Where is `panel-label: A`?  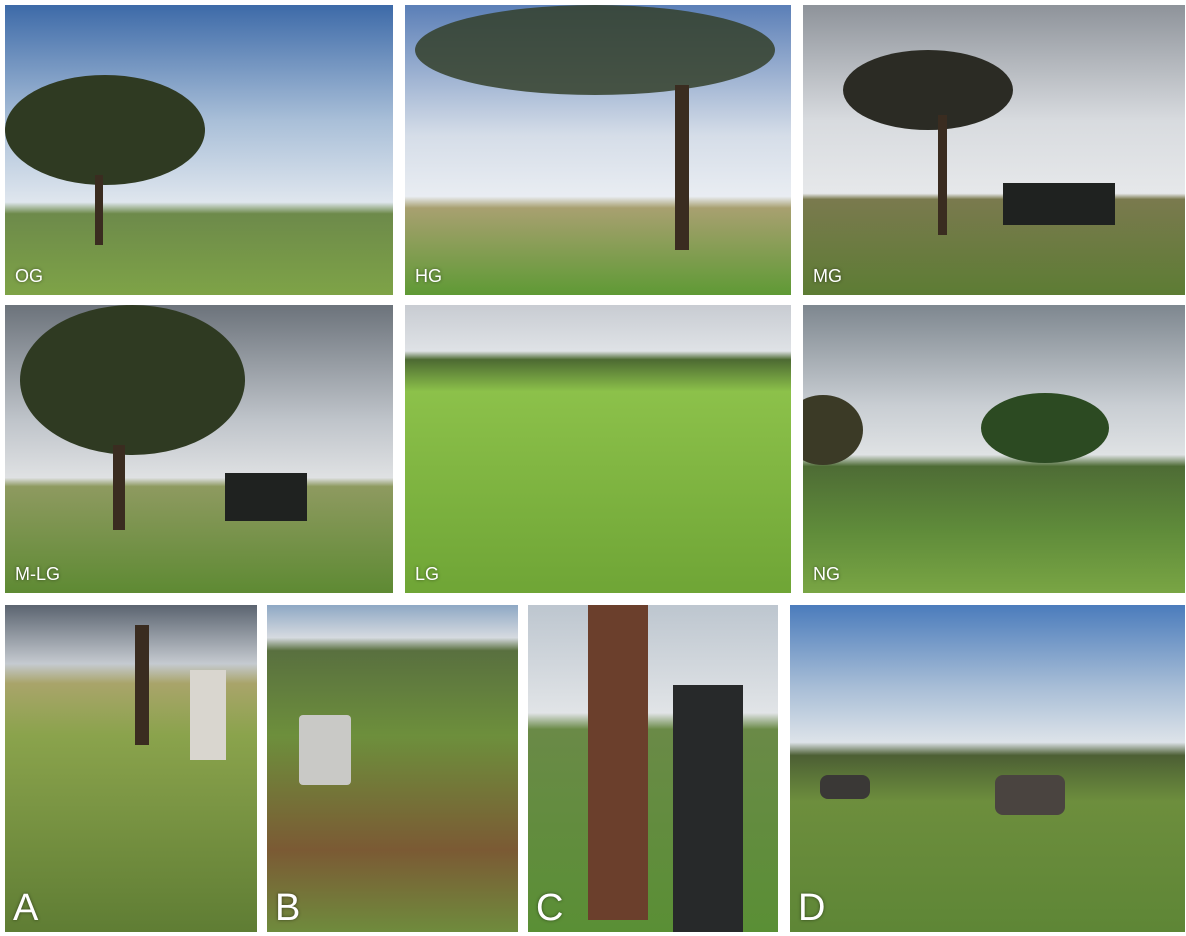 panel-label: A is located at coordinates (26, 908).